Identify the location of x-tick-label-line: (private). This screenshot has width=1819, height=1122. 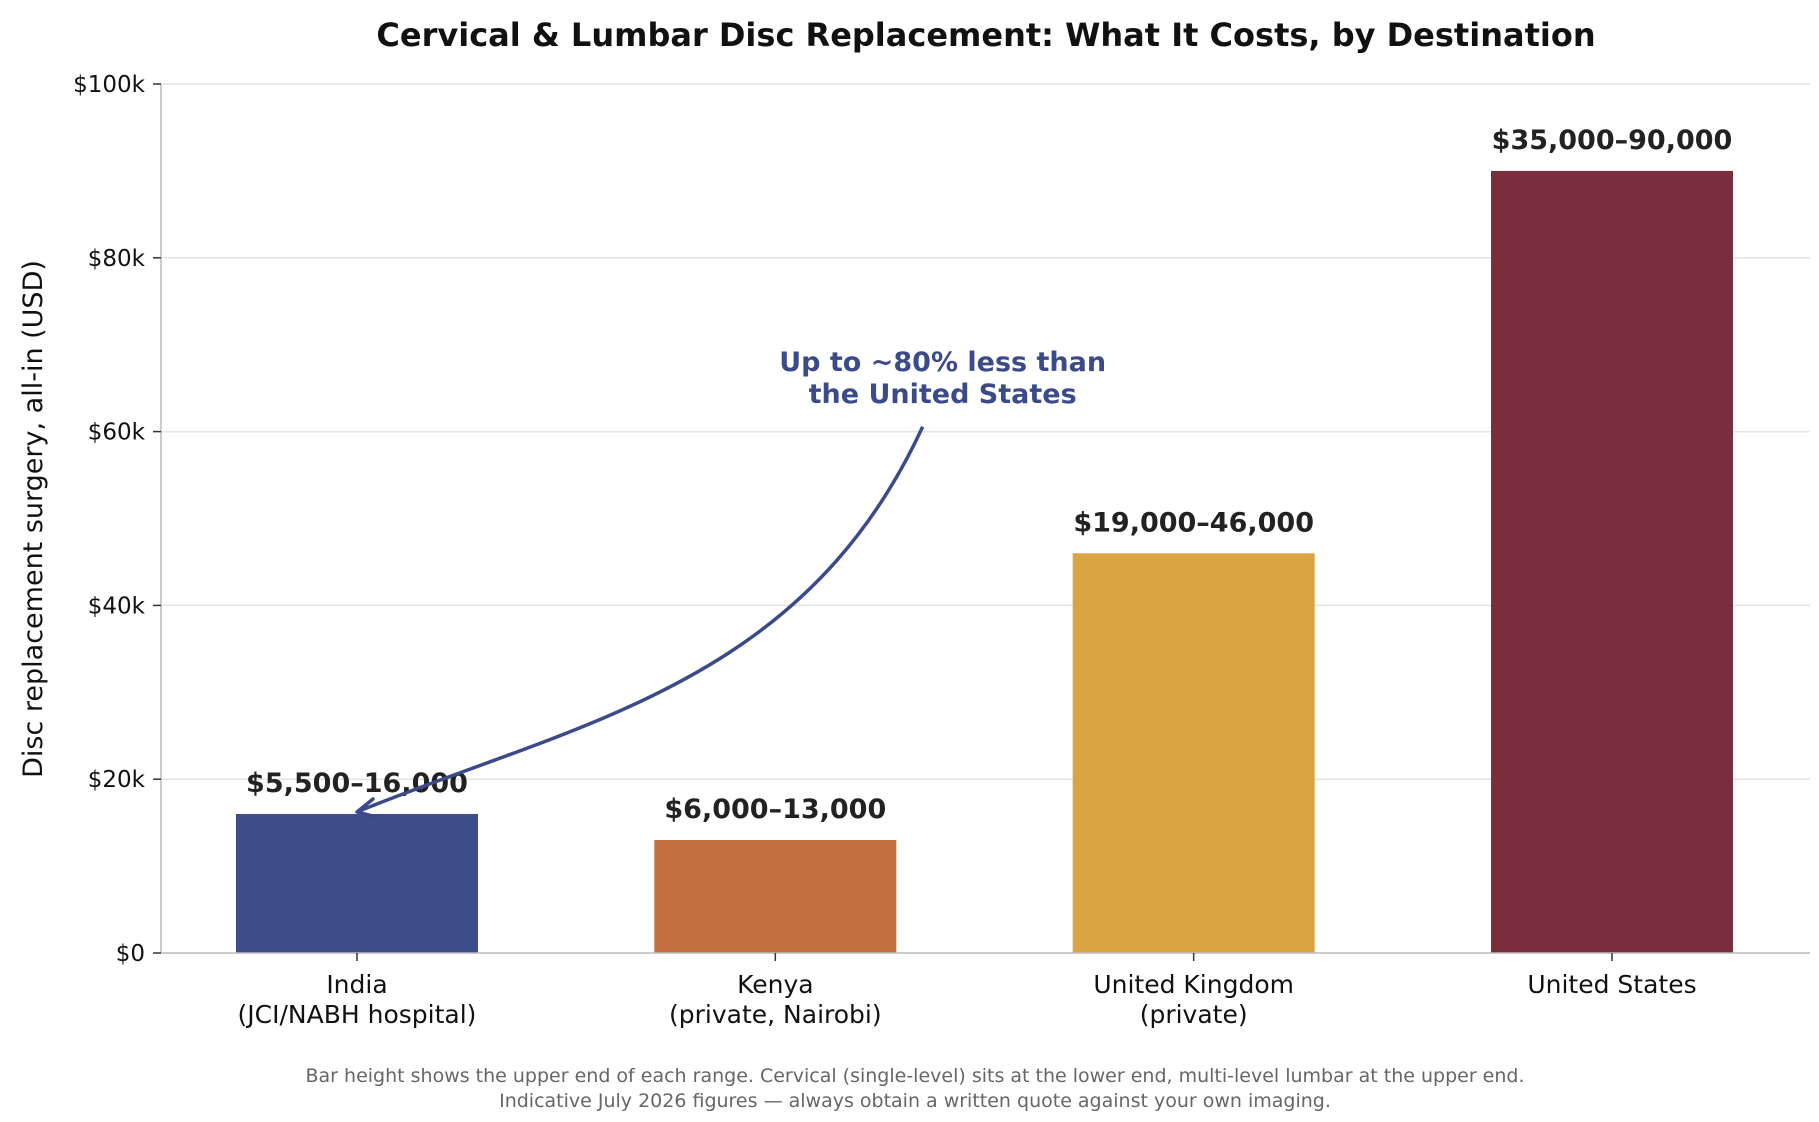
(1194, 1014).